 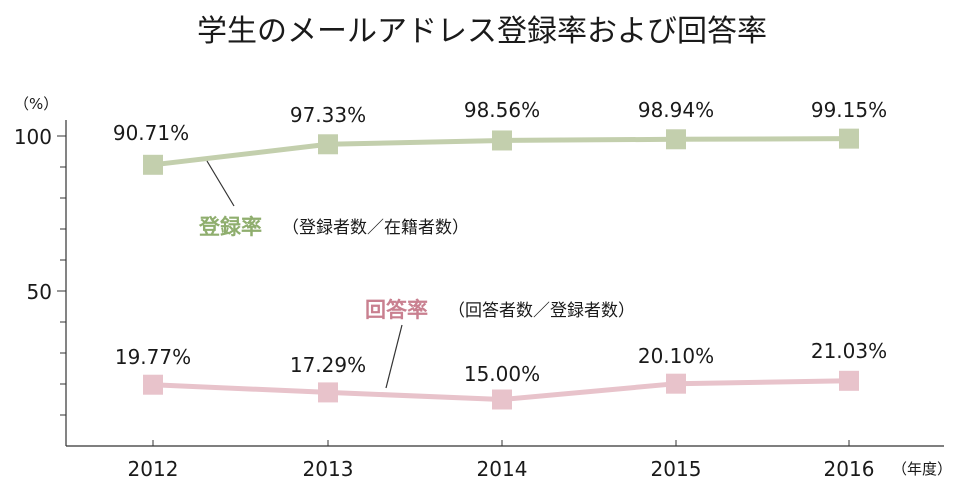 What do you see at coordinates (230, 227) in the screenshot?
I see `series-name-registration: 登録率` at bounding box center [230, 227].